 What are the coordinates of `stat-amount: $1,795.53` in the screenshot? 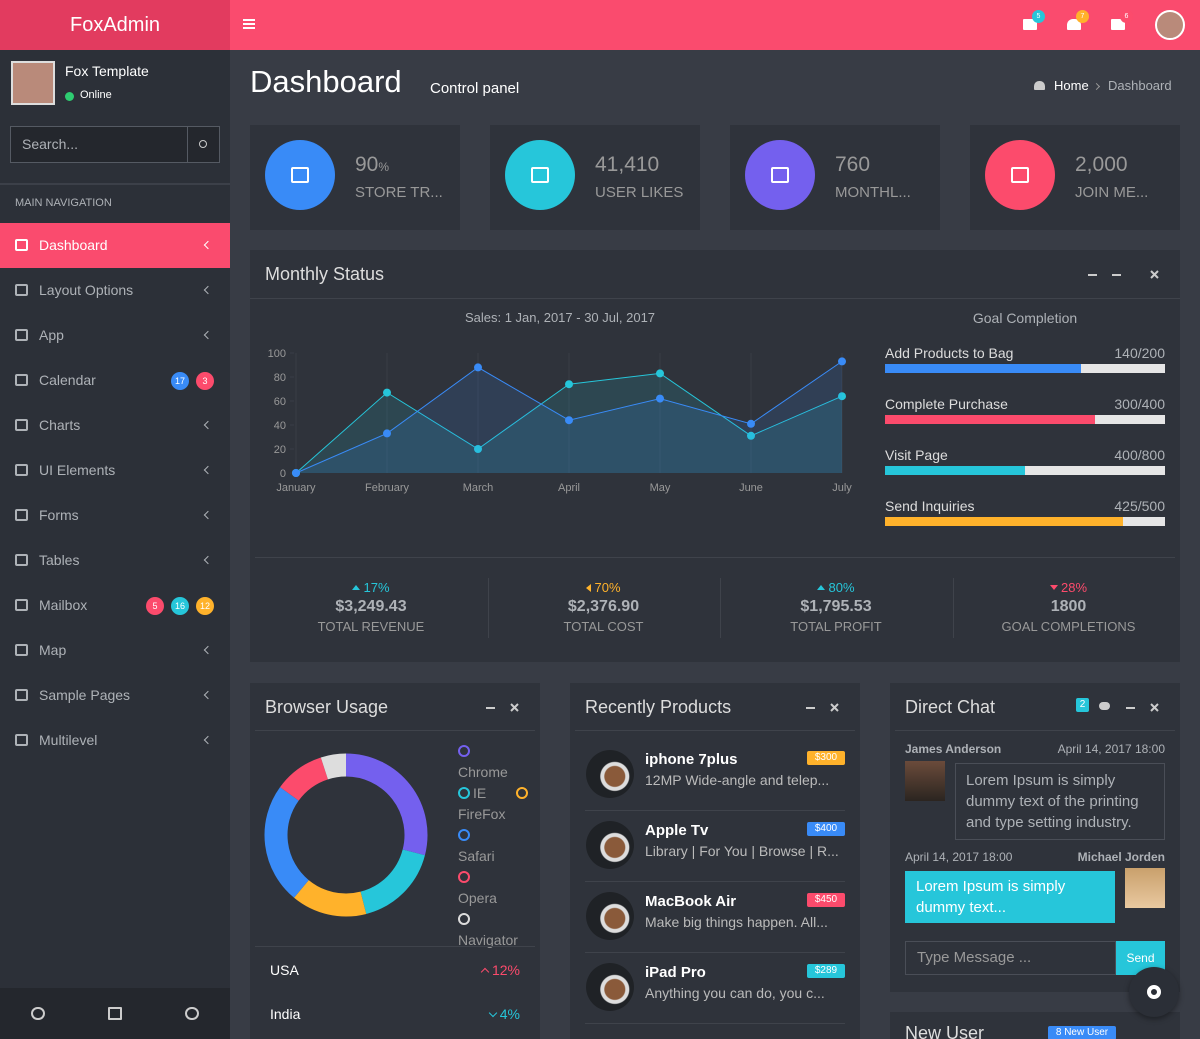 It's located at (836, 606).